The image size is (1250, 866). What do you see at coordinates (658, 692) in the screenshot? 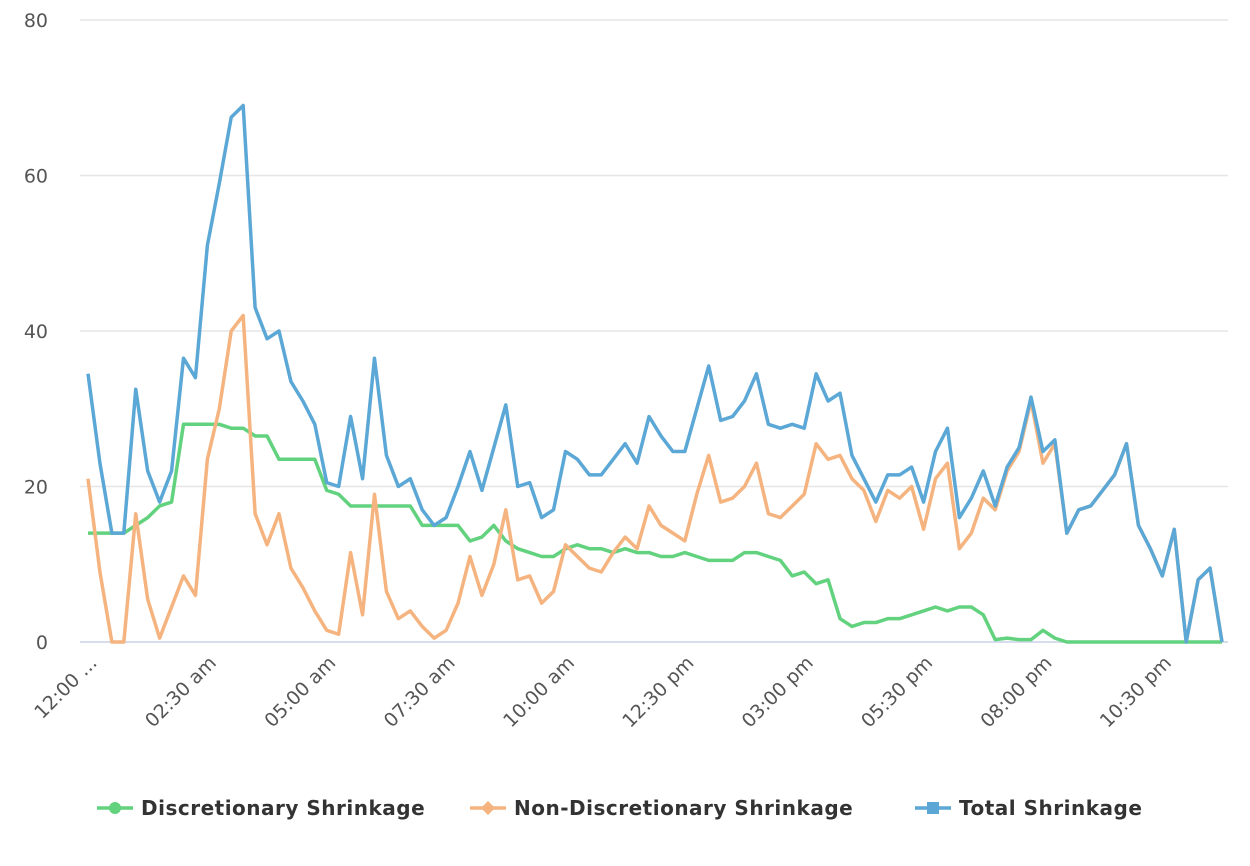
I see `x-tick-label: 12:30 pm` at bounding box center [658, 692].